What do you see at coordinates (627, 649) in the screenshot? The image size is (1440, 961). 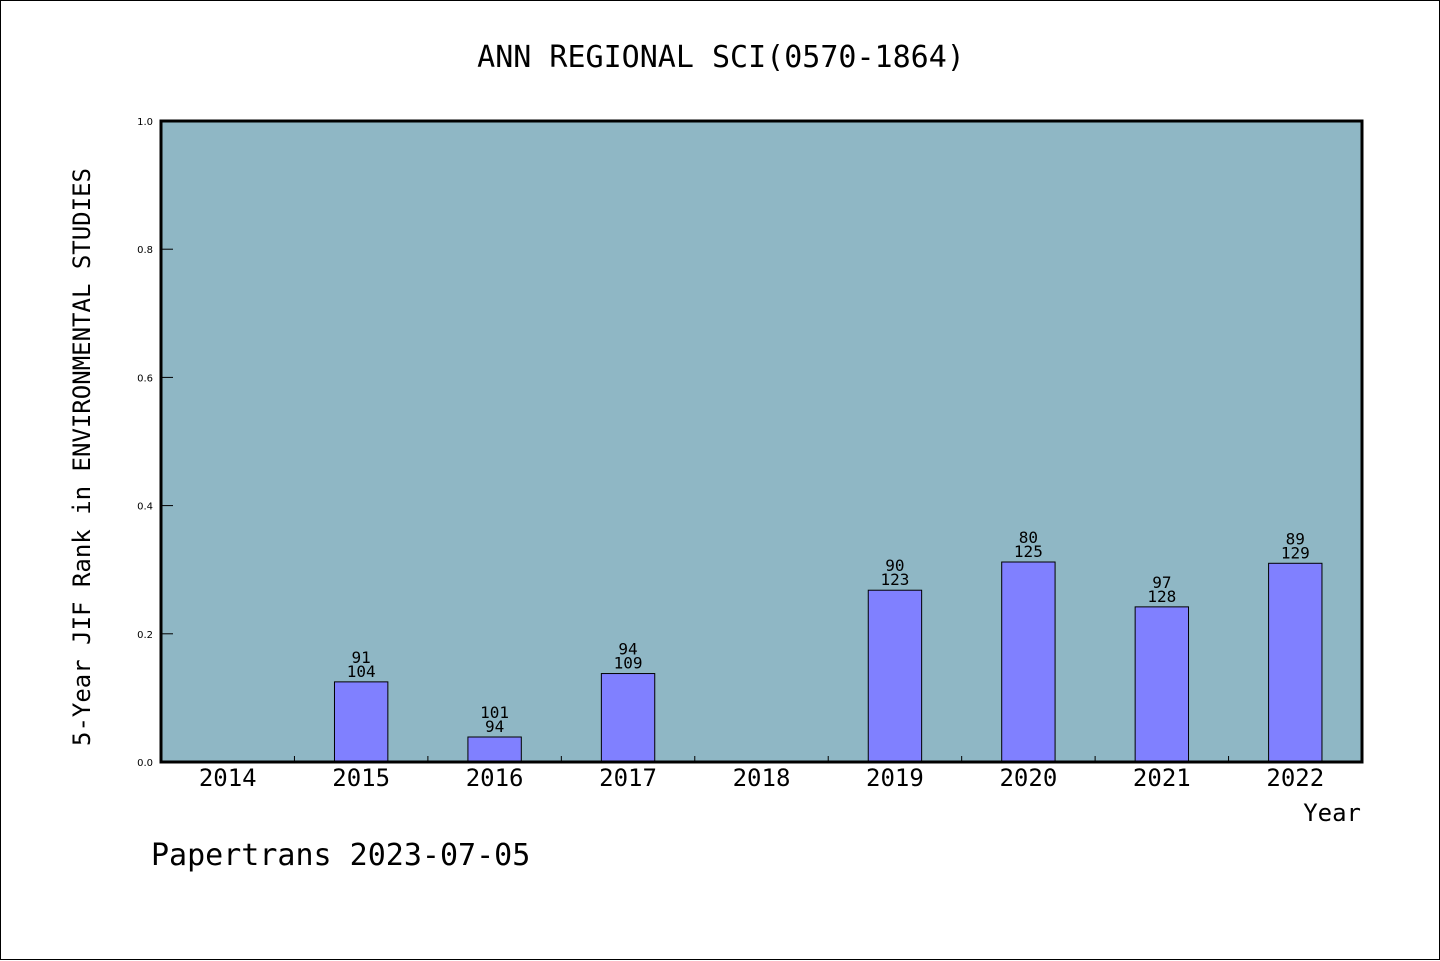 I see `bar-rank-label-2017: 94` at bounding box center [627, 649].